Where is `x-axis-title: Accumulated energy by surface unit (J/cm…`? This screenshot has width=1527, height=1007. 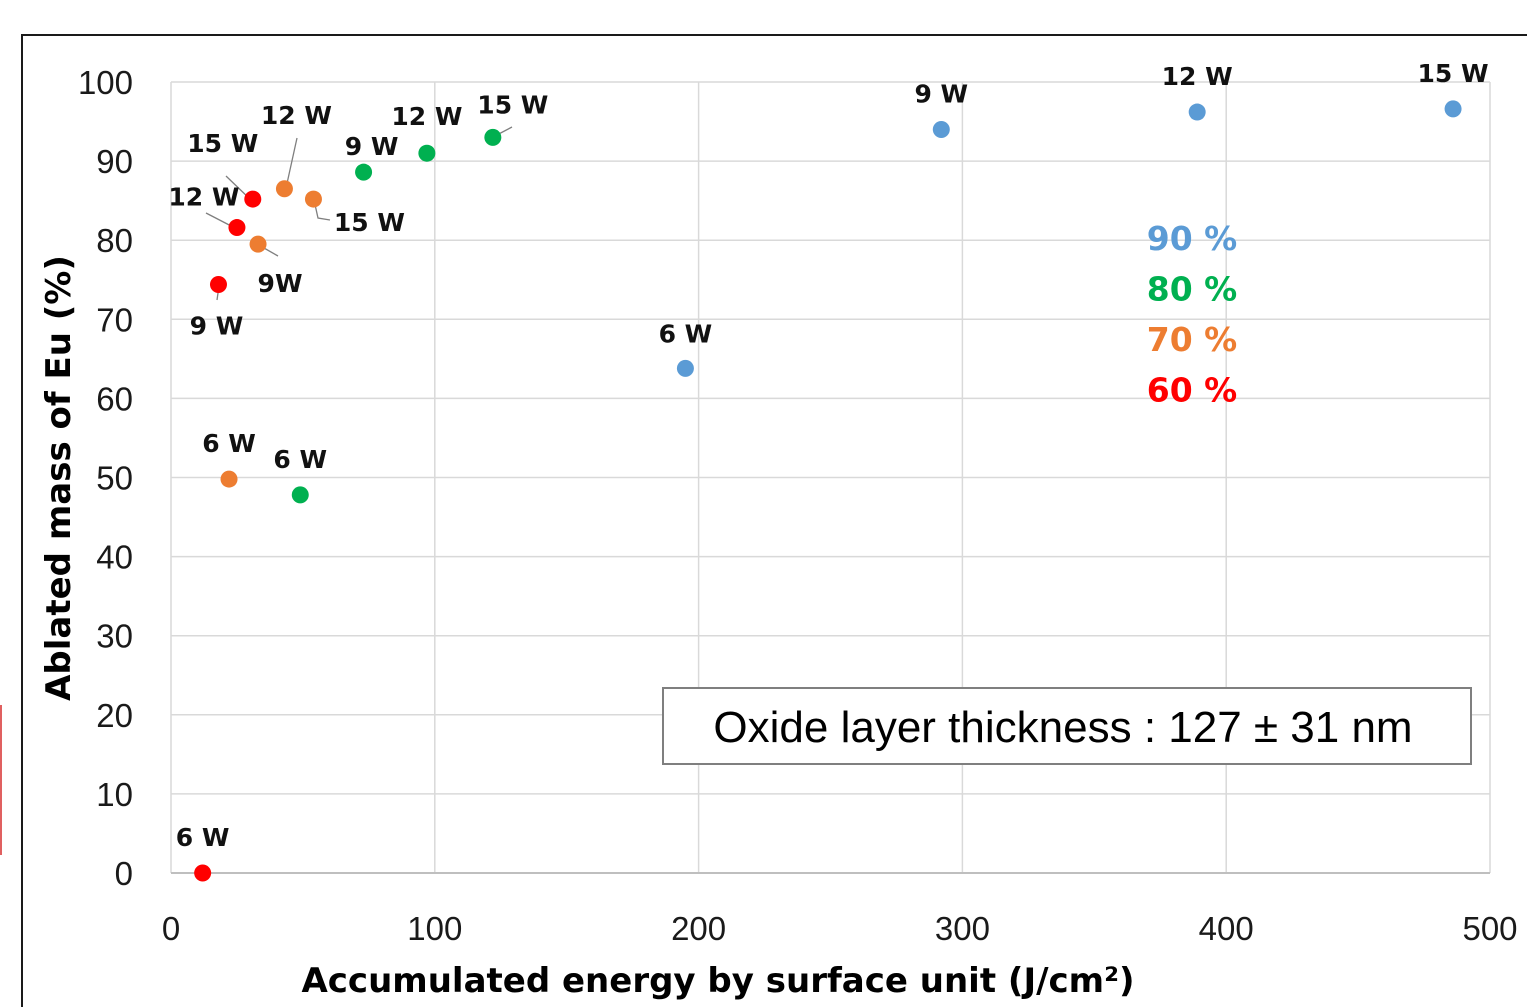 x-axis-title: Accumulated energy by surface unit (J/cm… is located at coordinates (717, 981).